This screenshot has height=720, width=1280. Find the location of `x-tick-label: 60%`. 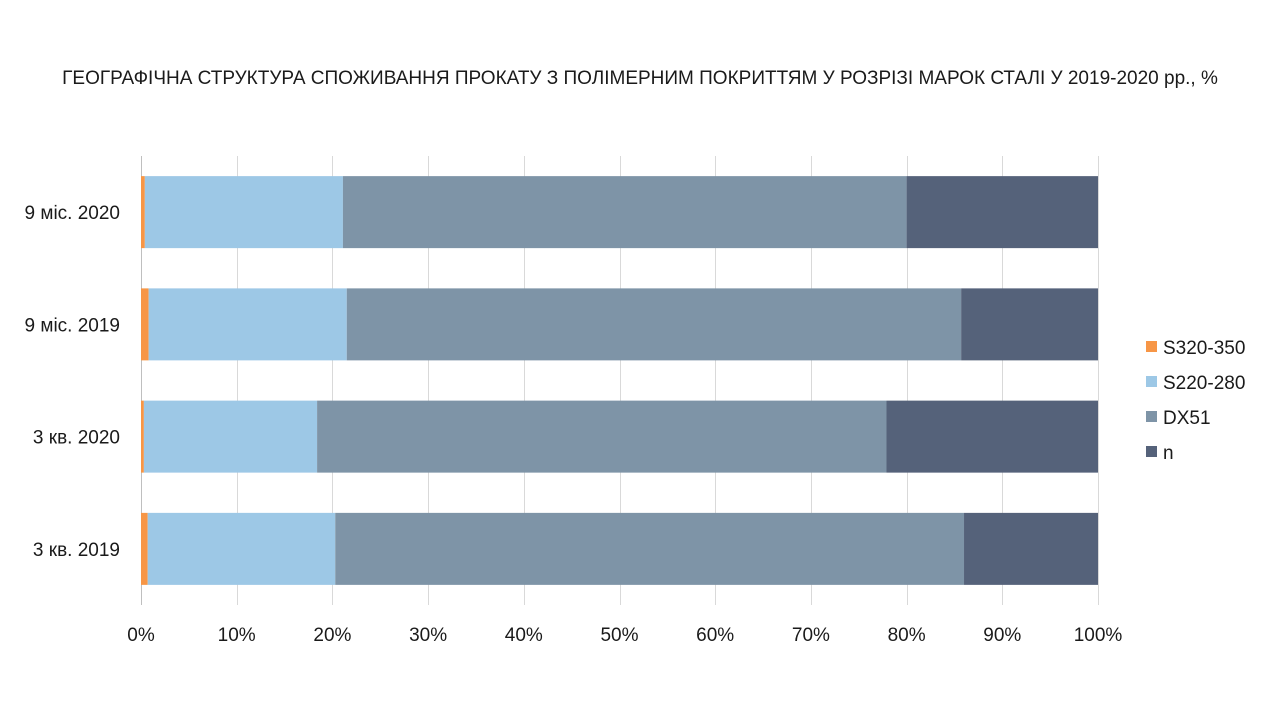

x-tick-label: 60% is located at coordinates (715, 635).